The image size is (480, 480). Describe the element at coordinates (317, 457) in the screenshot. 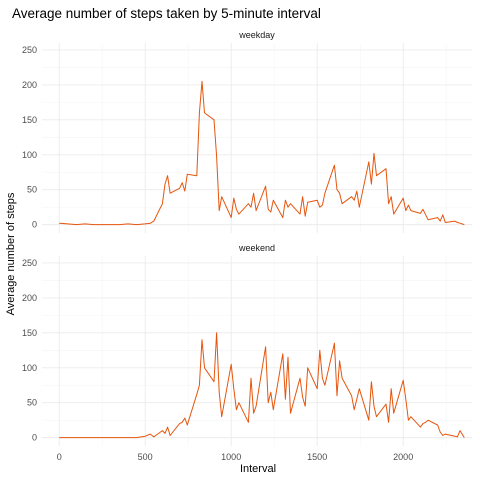

I see `x-tick-label: 1500` at that location.